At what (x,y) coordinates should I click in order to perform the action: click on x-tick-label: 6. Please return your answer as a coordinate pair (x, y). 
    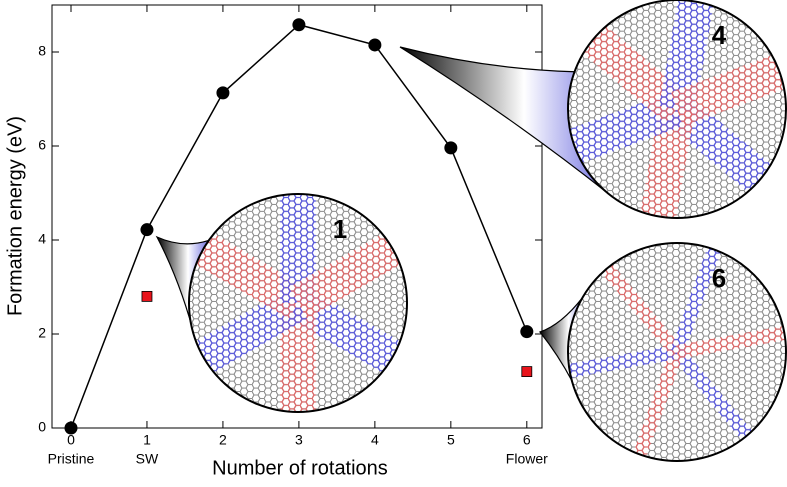
    Looking at the image, I should click on (527, 440).